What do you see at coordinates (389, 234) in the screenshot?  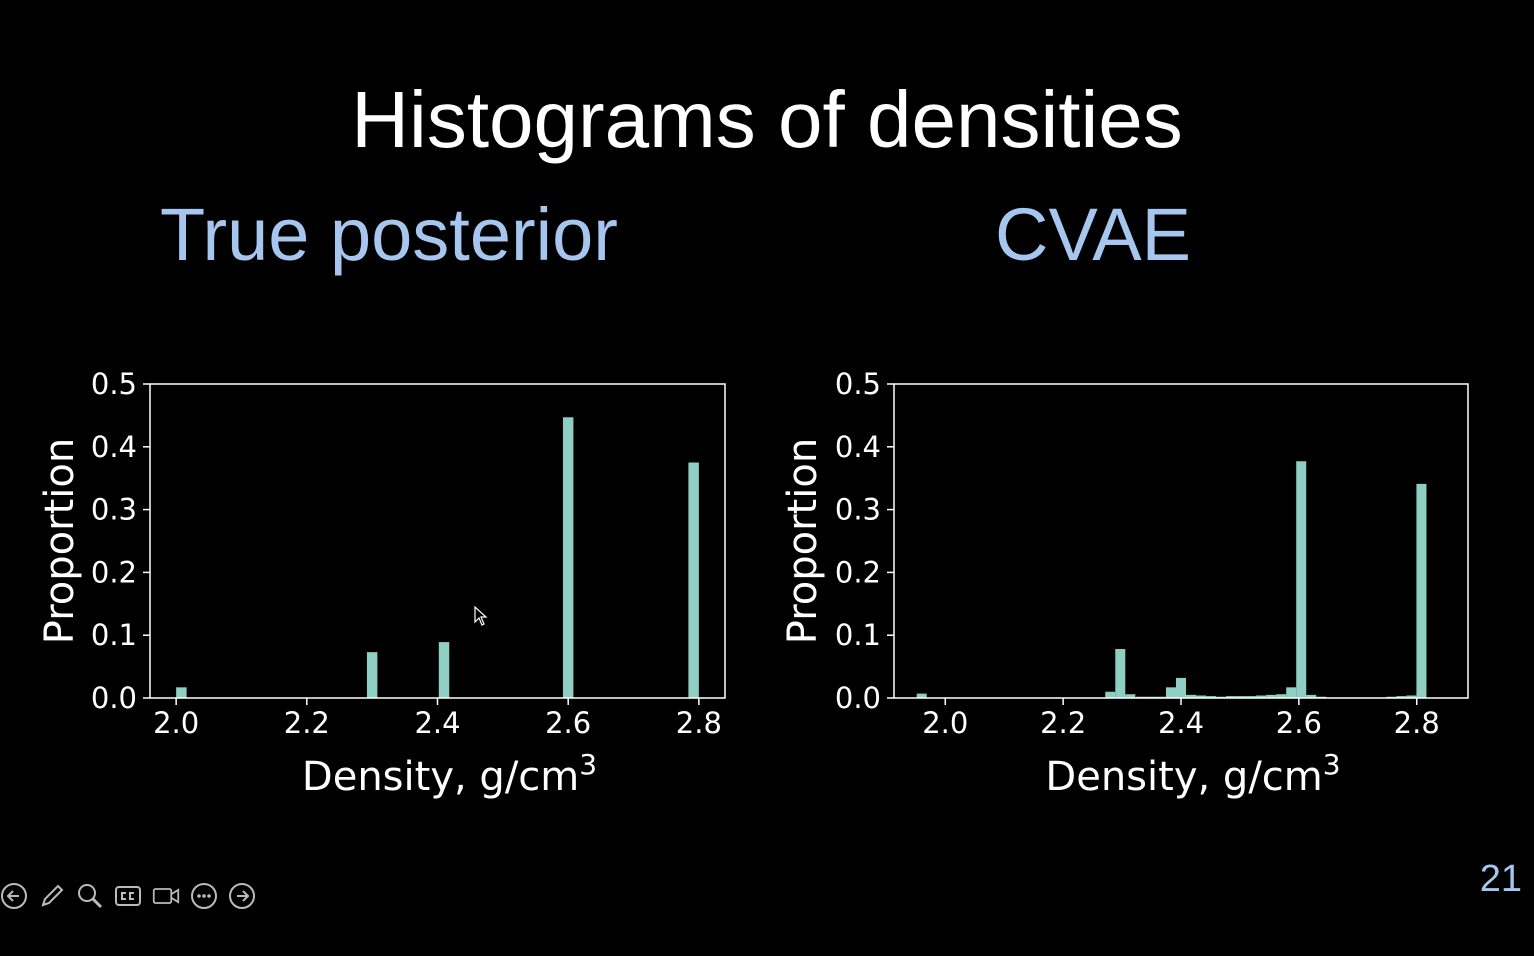 I see `subtitle-true-posterior: True posterior` at bounding box center [389, 234].